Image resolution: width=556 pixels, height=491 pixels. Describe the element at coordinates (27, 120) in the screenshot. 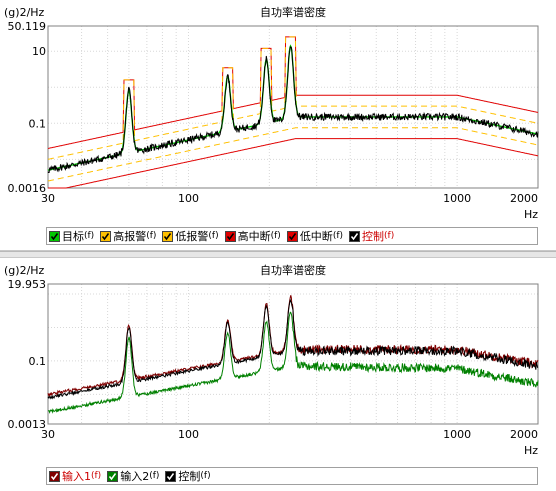

I see `y-tick-labels: 10 0.1 0.0016` at that location.